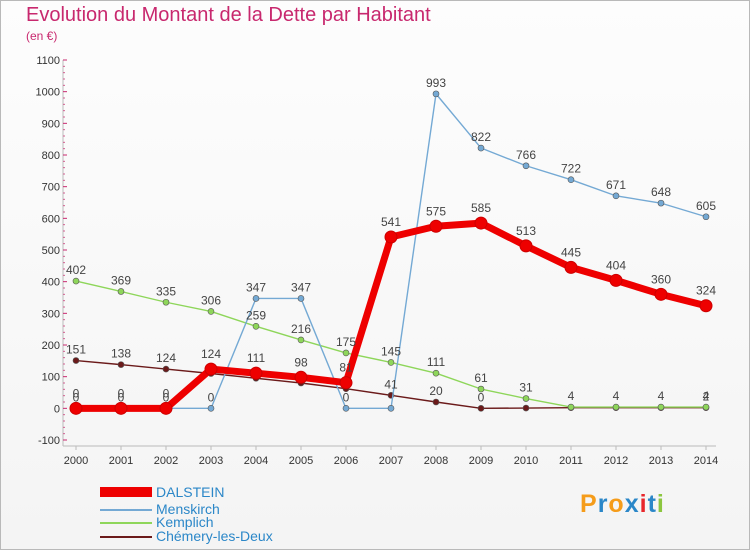 The width and height of the screenshot is (750, 550). What do you see at coordinates (616, 185) in the screenshot?
I see `data-label-menskirch: 671` at bounding box center [616, 185].